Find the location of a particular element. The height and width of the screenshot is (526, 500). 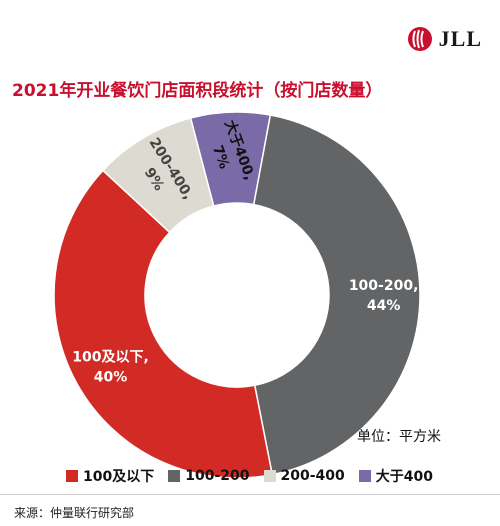

legend-item: 200-400 is located at coordinates (304, 476).